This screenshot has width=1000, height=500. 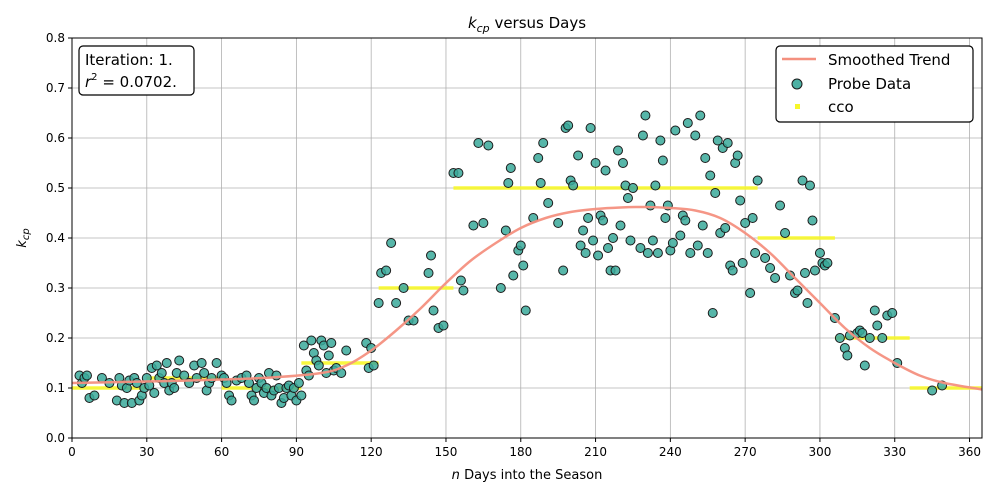 What do you see at coordinates (969, 452) in the screenshot?
I see `x-tick-label: 360` at bounding box center [969, 452].